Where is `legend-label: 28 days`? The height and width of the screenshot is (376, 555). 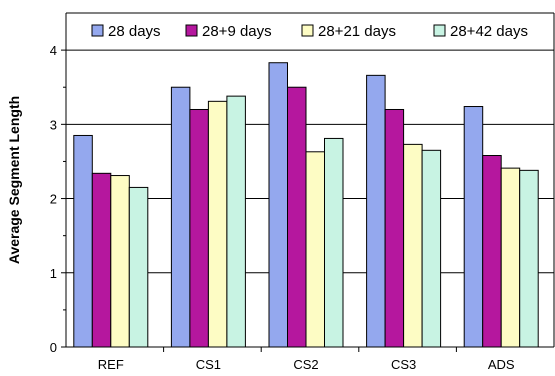
legend-label: 28 days is located at coordinates (134, 31).